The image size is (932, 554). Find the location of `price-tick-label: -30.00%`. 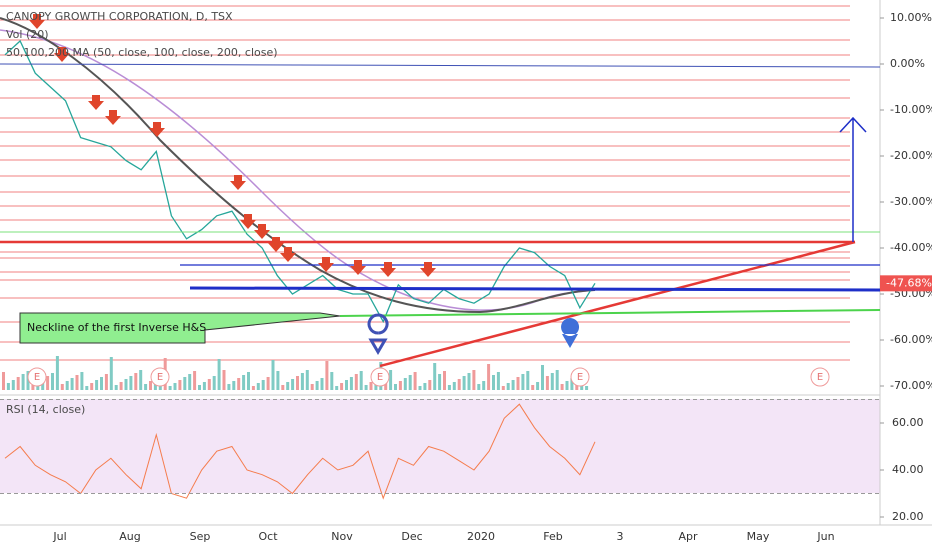

price-tick-label: -30.00% is located at coordinates (911, 201).